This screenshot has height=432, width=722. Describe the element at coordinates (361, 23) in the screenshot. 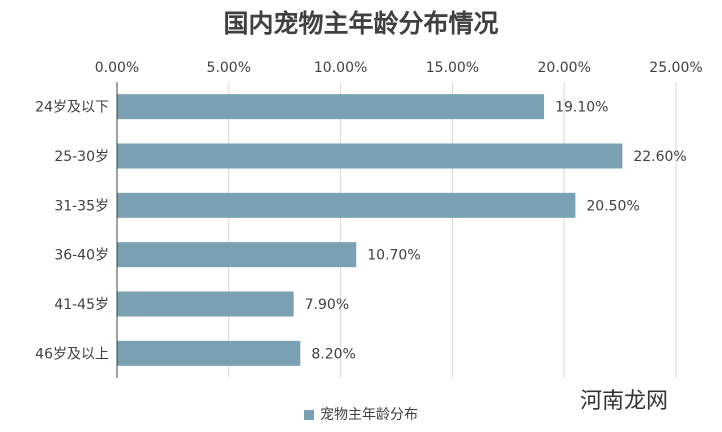

I see `chart-title: 国内宠物主年龄分布情况` at that location.